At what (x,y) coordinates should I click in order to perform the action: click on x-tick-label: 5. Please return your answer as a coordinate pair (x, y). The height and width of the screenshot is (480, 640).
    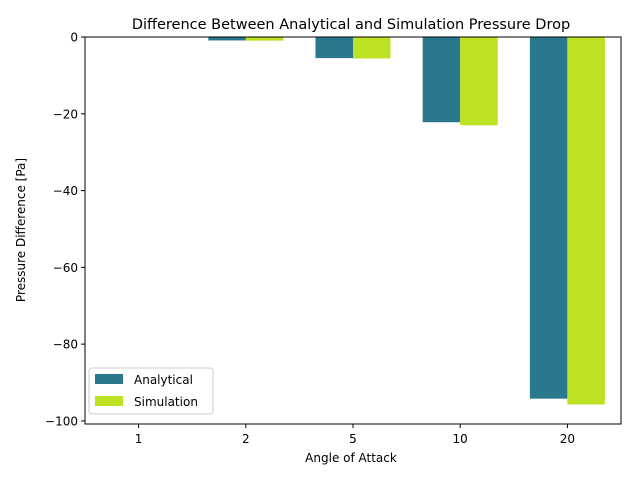
    Looking at the image, I should click on (353, 439).